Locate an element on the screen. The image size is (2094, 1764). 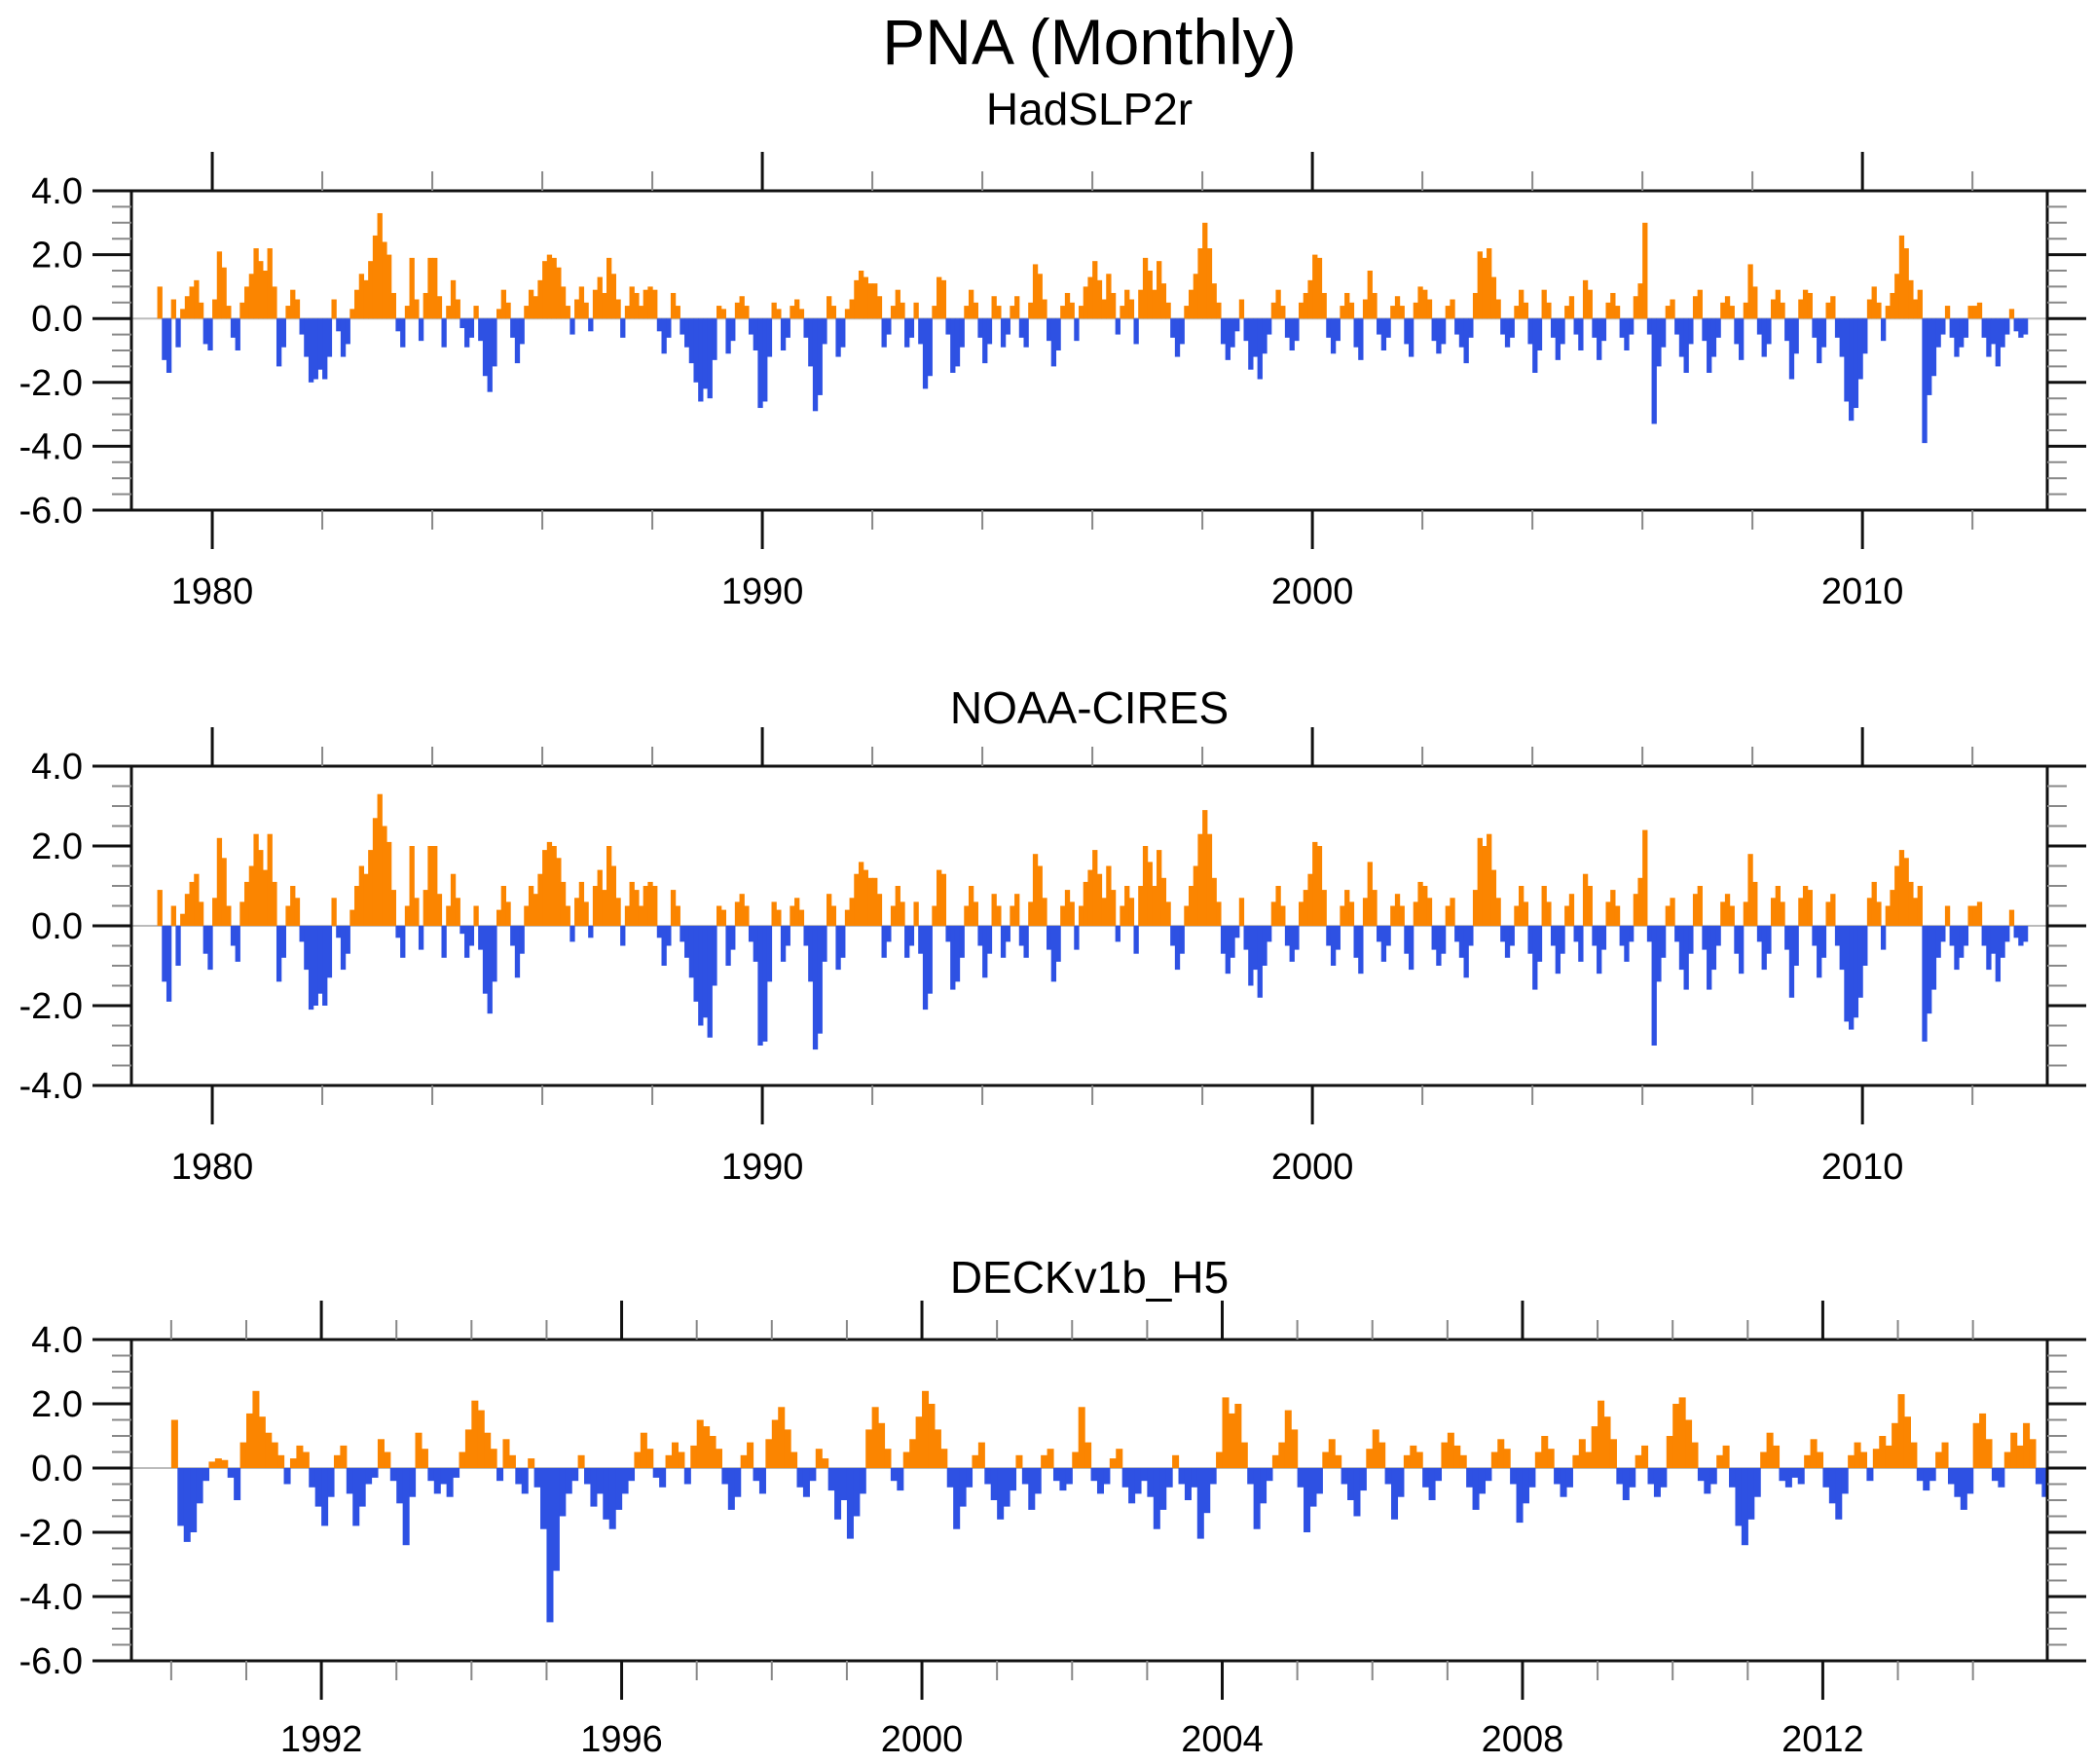
y-tick-label: 2.0 is located at coordinates (57, 1404).